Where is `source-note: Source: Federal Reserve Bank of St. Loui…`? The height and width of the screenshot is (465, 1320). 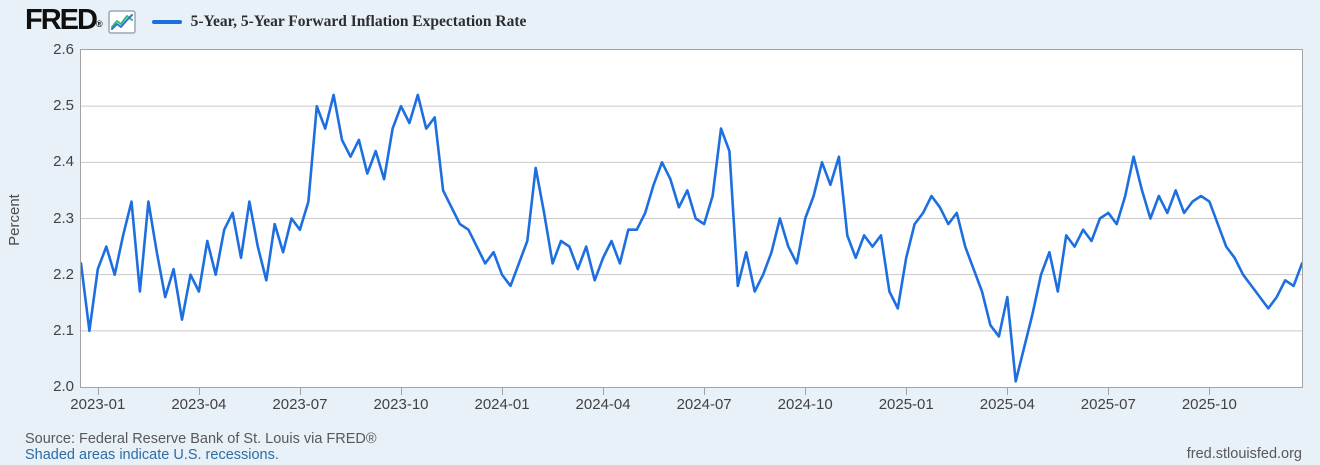
source-note: Source: Federal Reserve Bank of St. Loui… is located at coordinates (201, 439).